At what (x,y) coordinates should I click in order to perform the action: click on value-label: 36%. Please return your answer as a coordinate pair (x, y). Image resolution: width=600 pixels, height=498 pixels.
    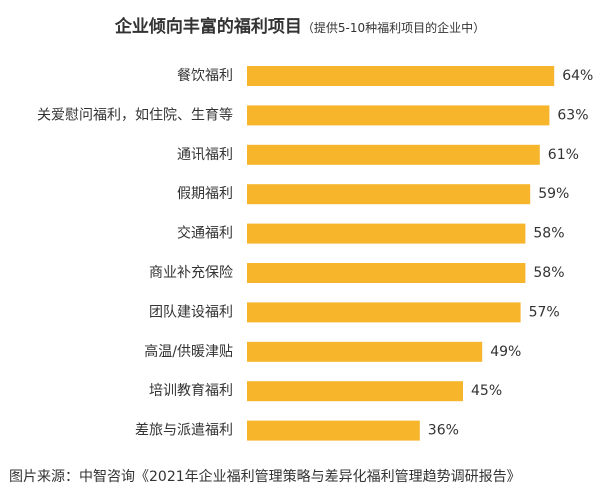
    Looking at the image, I should click on (443, 431).